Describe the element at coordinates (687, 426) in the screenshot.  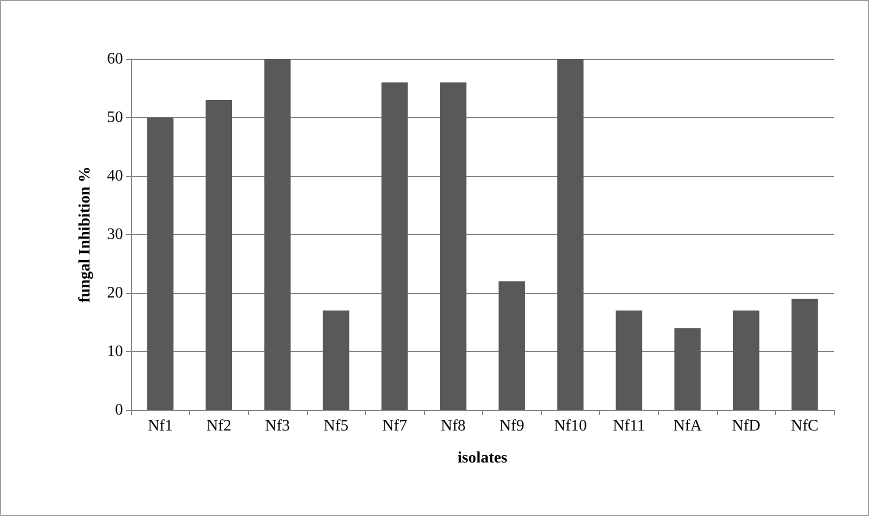
I see `x-tick-label: NfA` at that location.